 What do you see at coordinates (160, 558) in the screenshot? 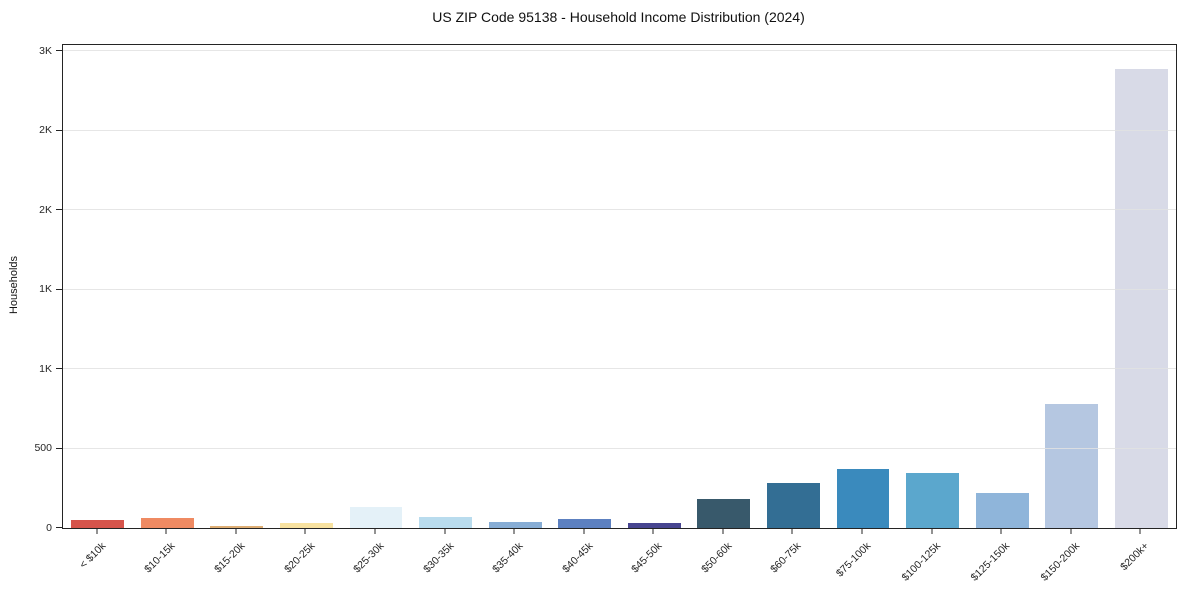
I see `x-tick-label: $10-15k` at bounding box center [160, 558].